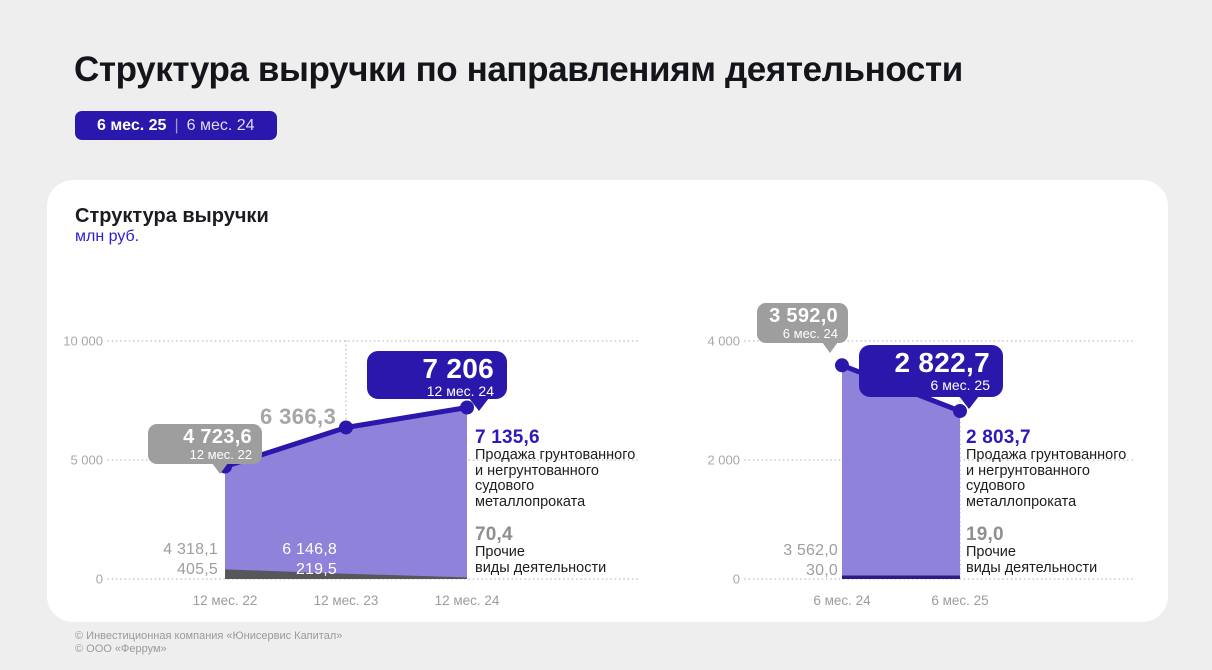 This screenshot has width=1212, height=670. I want to click on period-current: 6 мес. 25, so click(132, 125).